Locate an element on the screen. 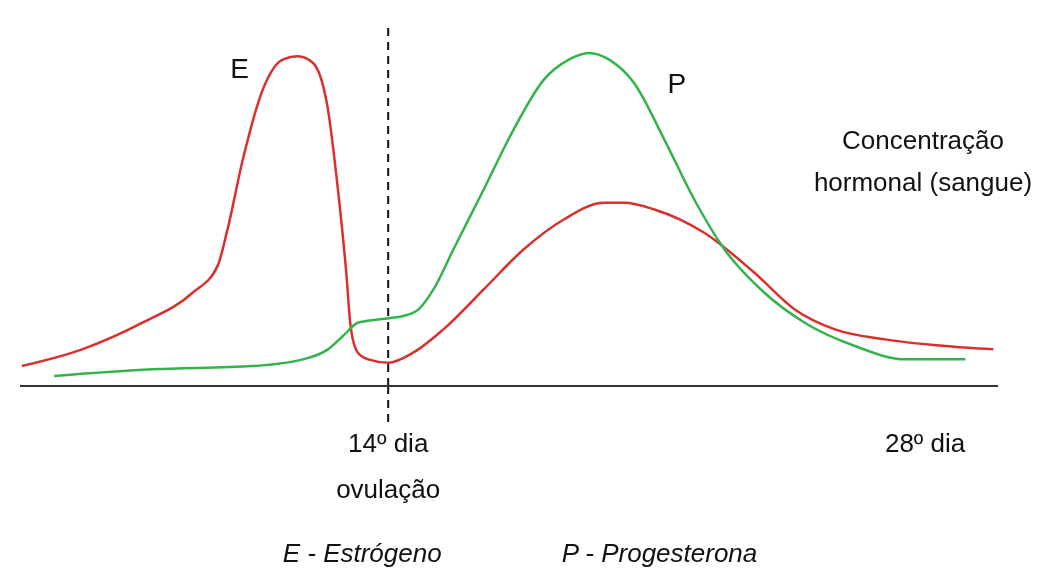  series-label: P is located at coordinates (677, 83).